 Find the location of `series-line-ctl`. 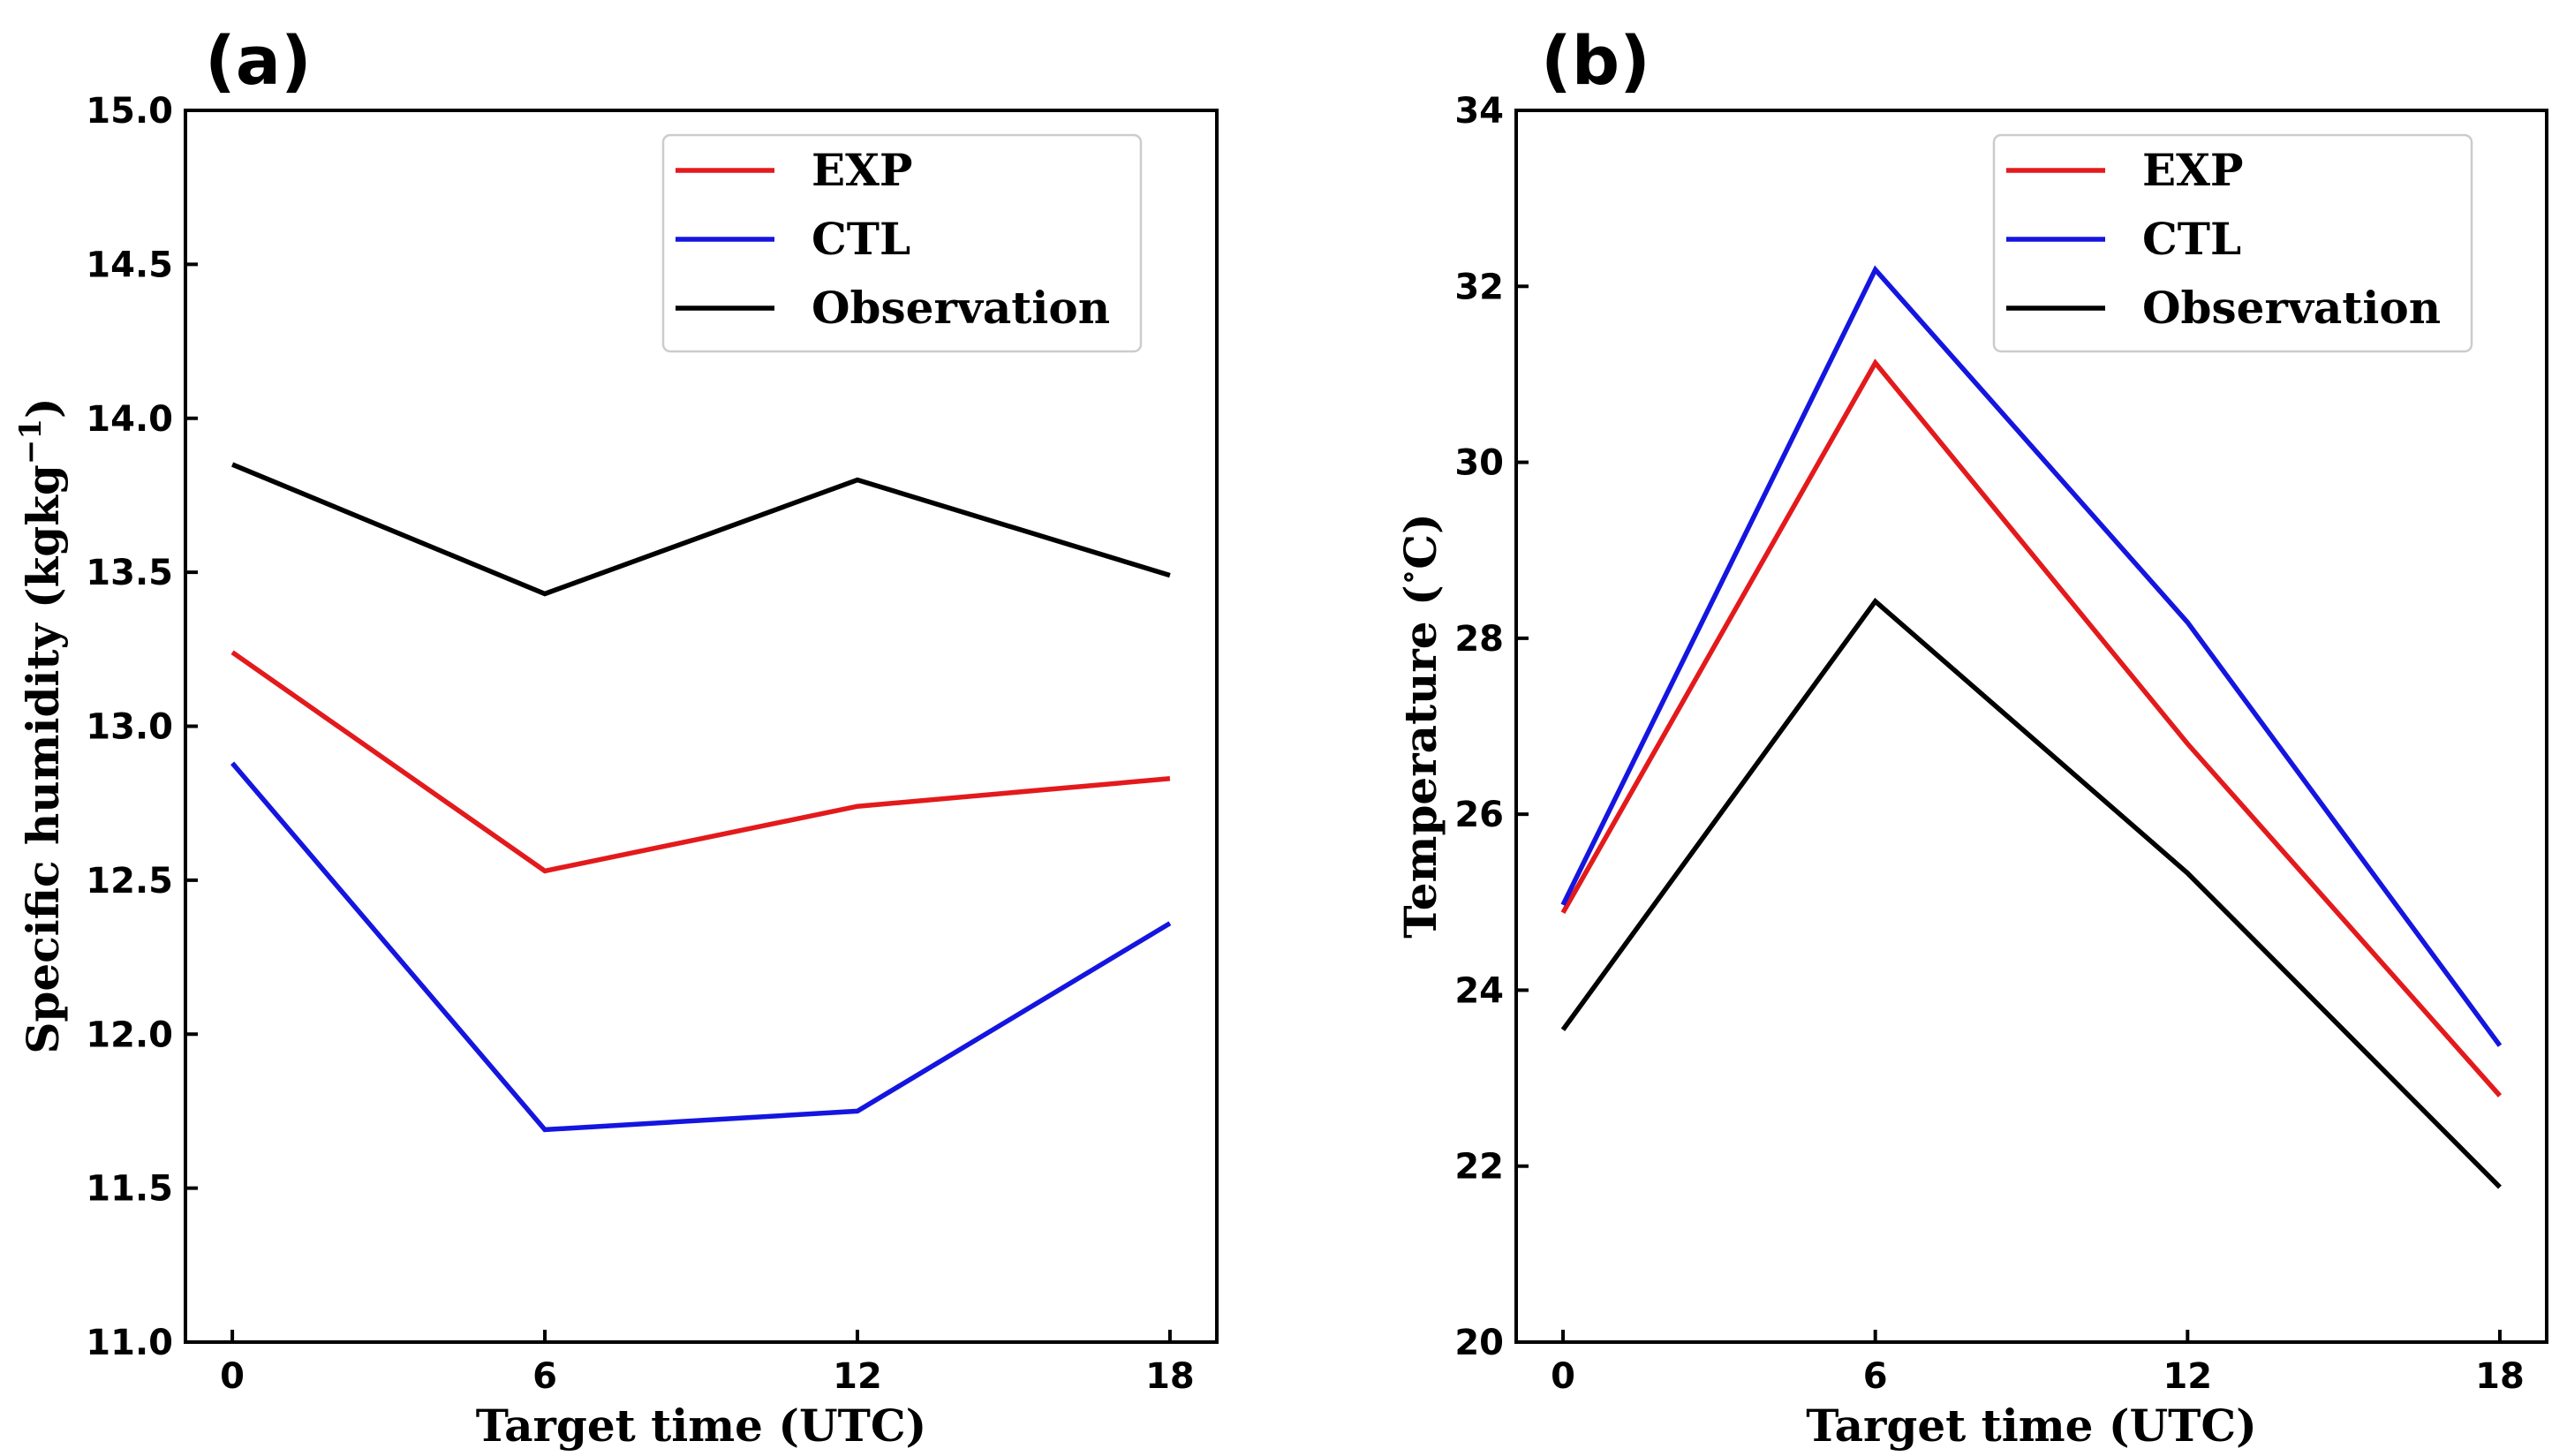

series-line-ctl is located at coordinates (701, 947).